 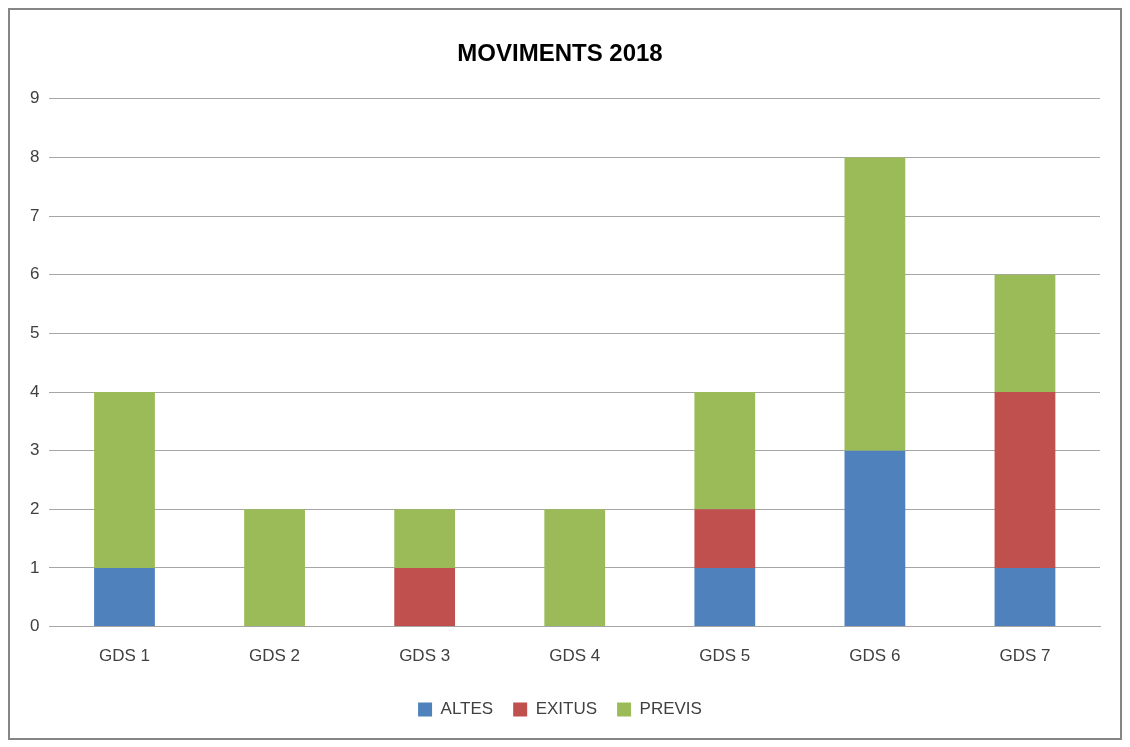 I want to click on legend-label: ALTES, so click(x=467, y=709).